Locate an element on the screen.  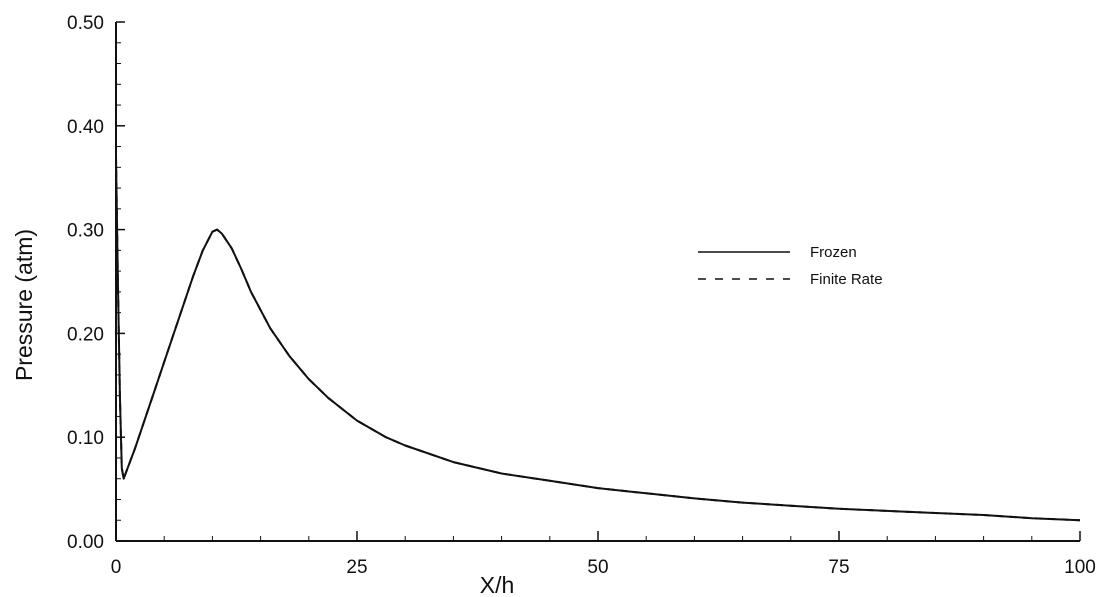
x-tick-label: 50 is located at coordinates (597, 567).